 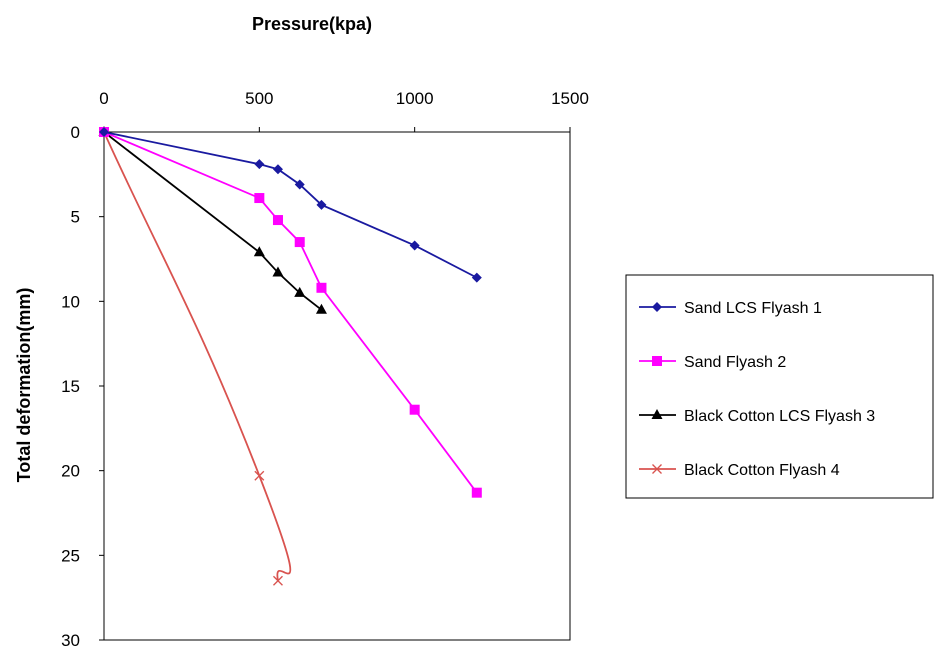 What do you see at coordinates (70, 301) in the screenshot?
I see `y-tick-label: 10` at bounding box center [70, 301].